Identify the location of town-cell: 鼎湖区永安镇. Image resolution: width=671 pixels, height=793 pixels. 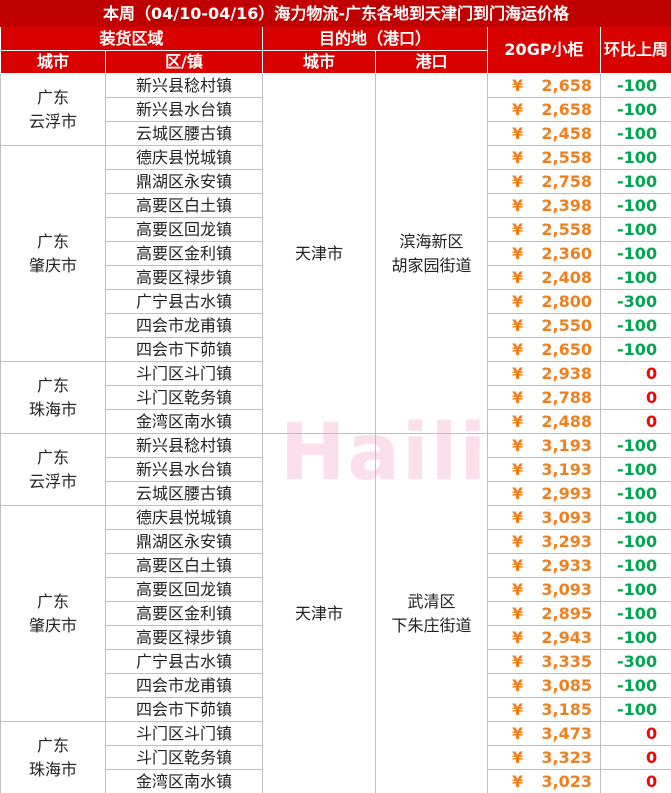
(184, 541).